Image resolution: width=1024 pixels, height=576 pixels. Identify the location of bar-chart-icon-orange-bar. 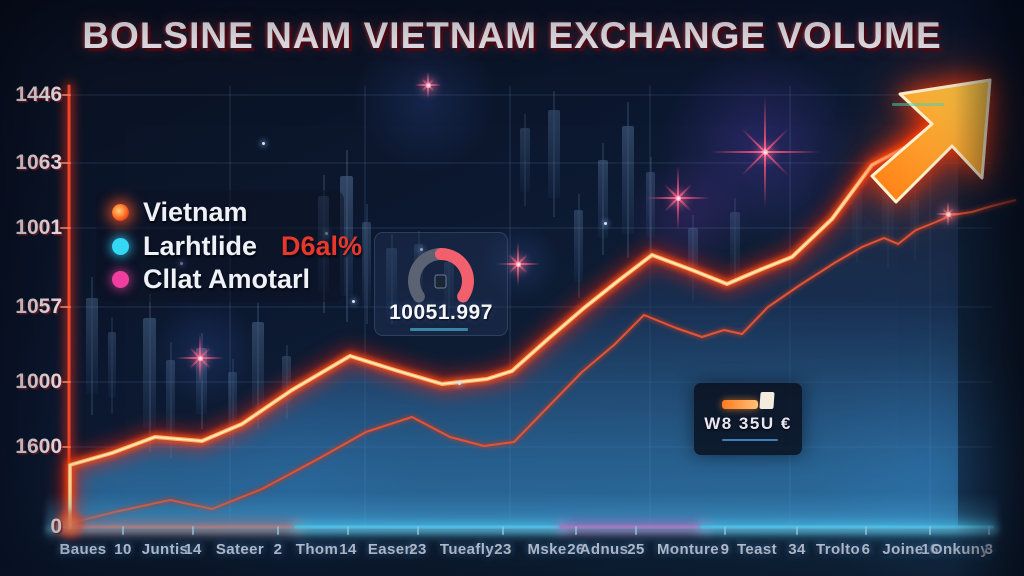
(740, 404).